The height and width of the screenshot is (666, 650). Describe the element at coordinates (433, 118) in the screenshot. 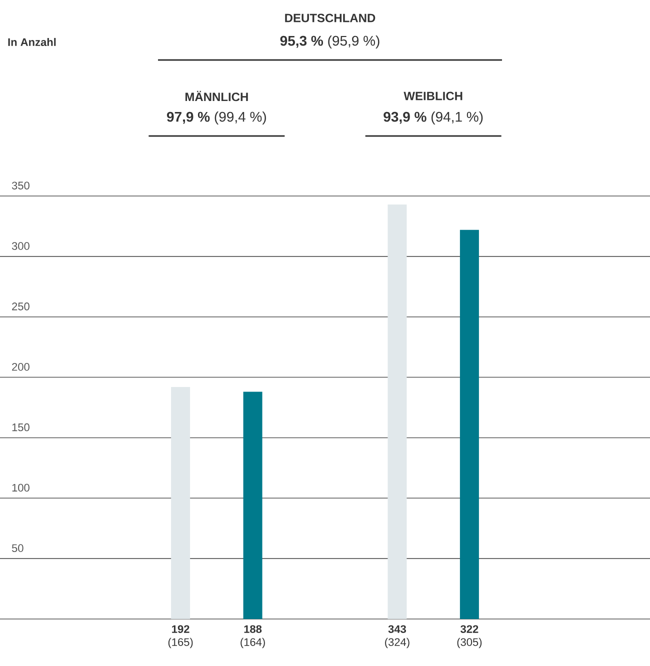

I see `text: 93,9 % (94,1 %)` at that location.